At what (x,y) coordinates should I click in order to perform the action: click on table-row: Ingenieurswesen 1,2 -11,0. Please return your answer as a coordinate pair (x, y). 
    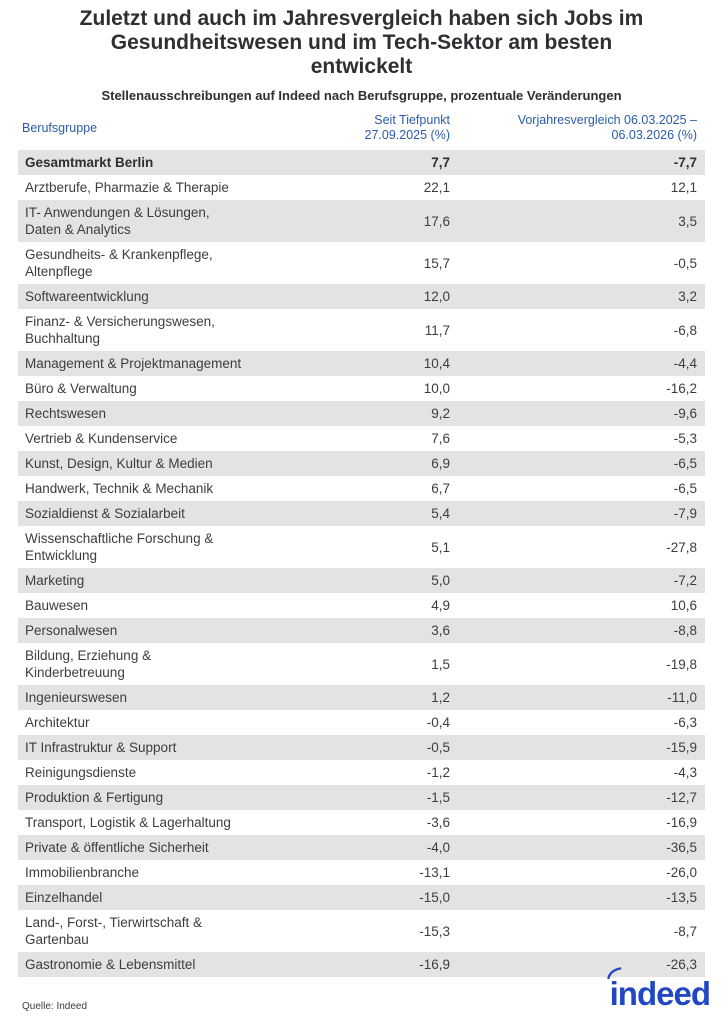
    Looking at the image, I should click on (361, 697).